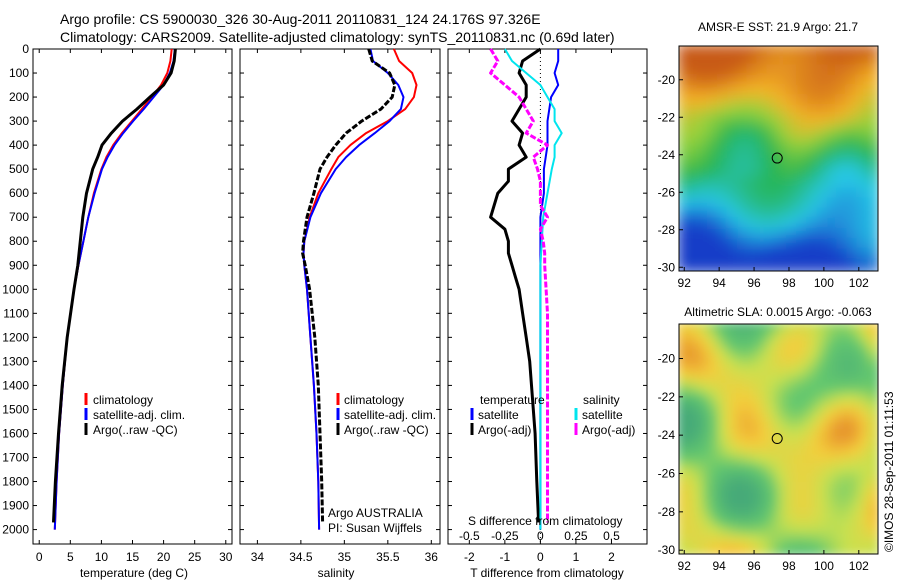  I want to click on temp-argo-diff-line, so click(515, 285).